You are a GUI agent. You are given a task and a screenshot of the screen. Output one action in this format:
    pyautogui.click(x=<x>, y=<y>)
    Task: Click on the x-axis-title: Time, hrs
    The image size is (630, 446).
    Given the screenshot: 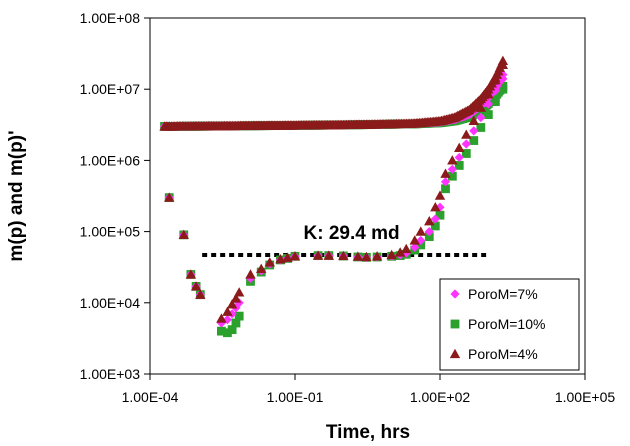 What is the action you would take?
    pyautogui.click(x=368, y=432)
    